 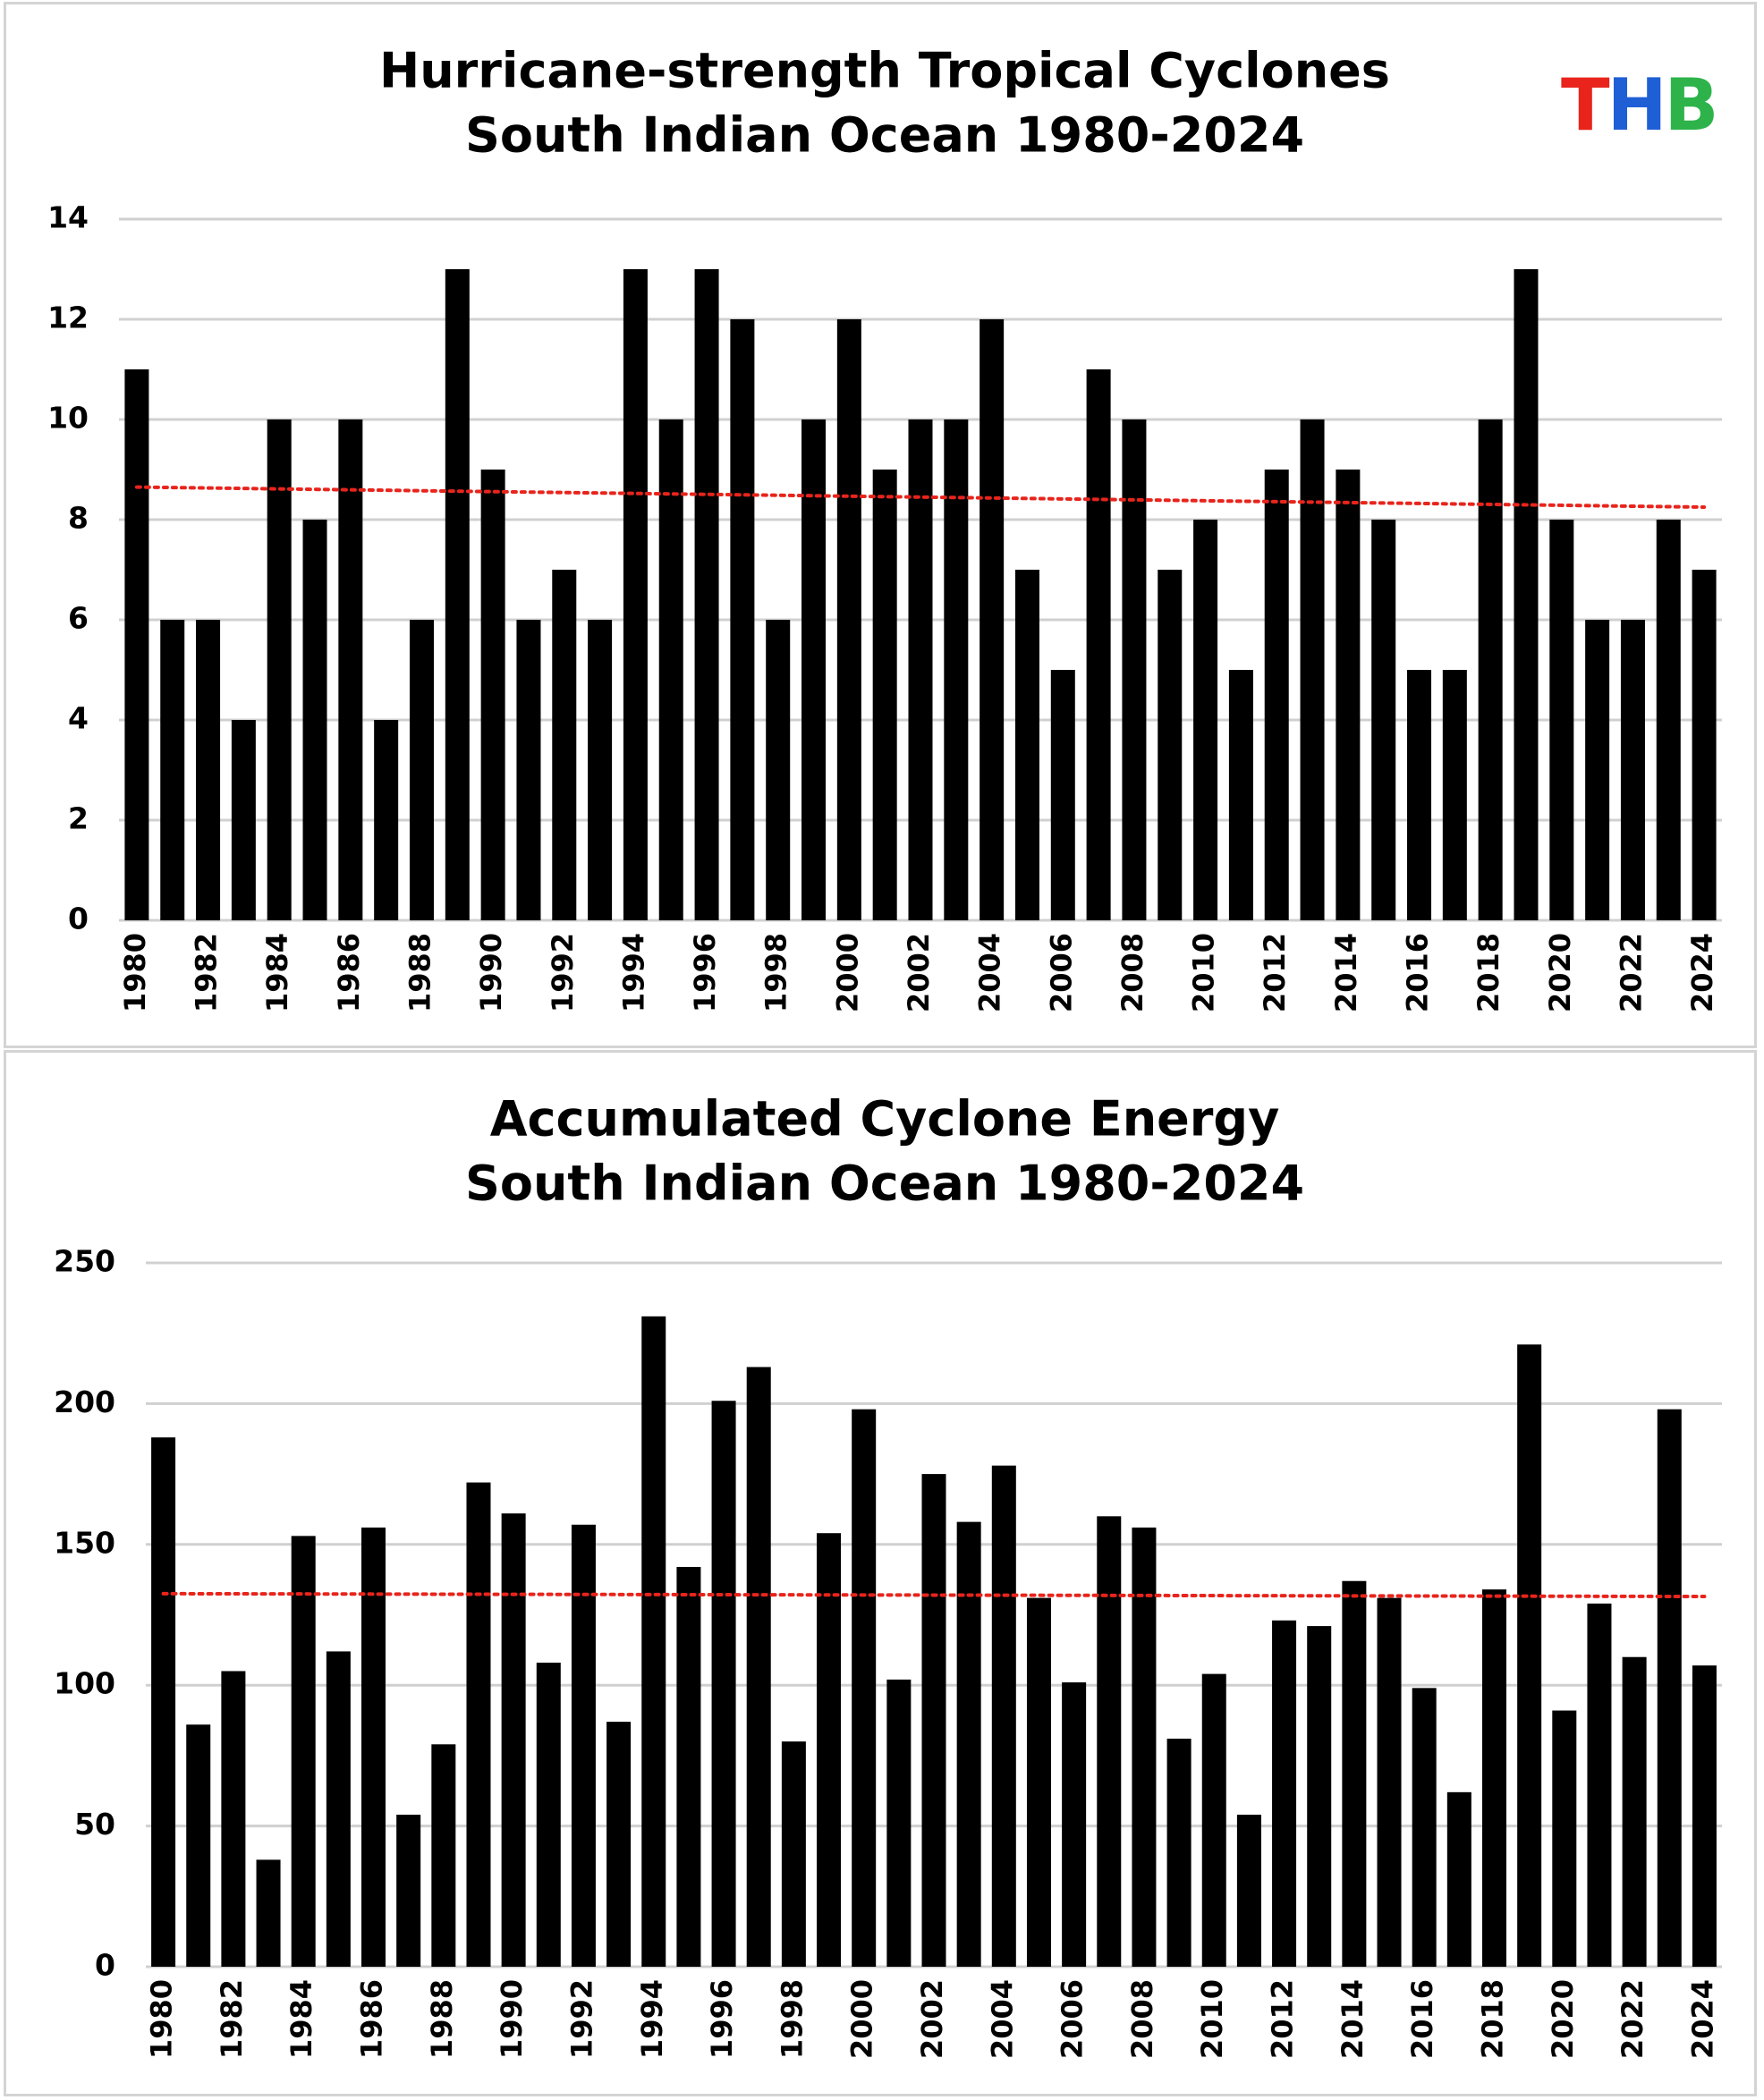 I want to click on bar-2020, so click(x=1561, y=720).